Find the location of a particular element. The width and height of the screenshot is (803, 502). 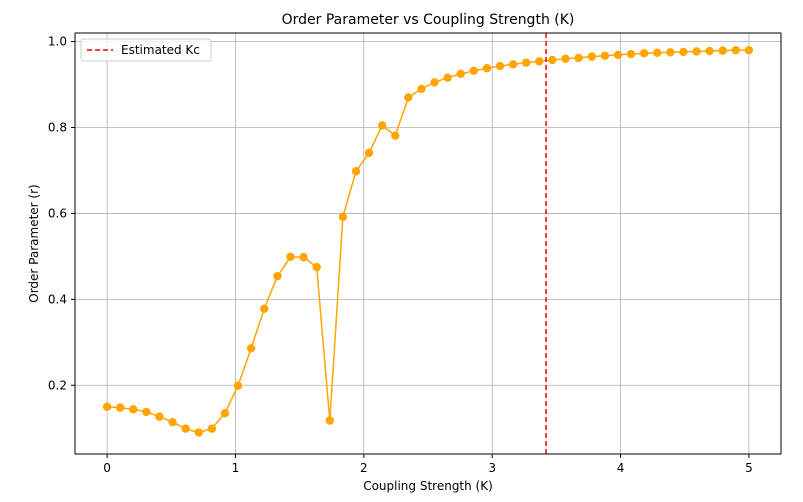

y-tick-label: 1.0 is located at coordinates (57, 42).